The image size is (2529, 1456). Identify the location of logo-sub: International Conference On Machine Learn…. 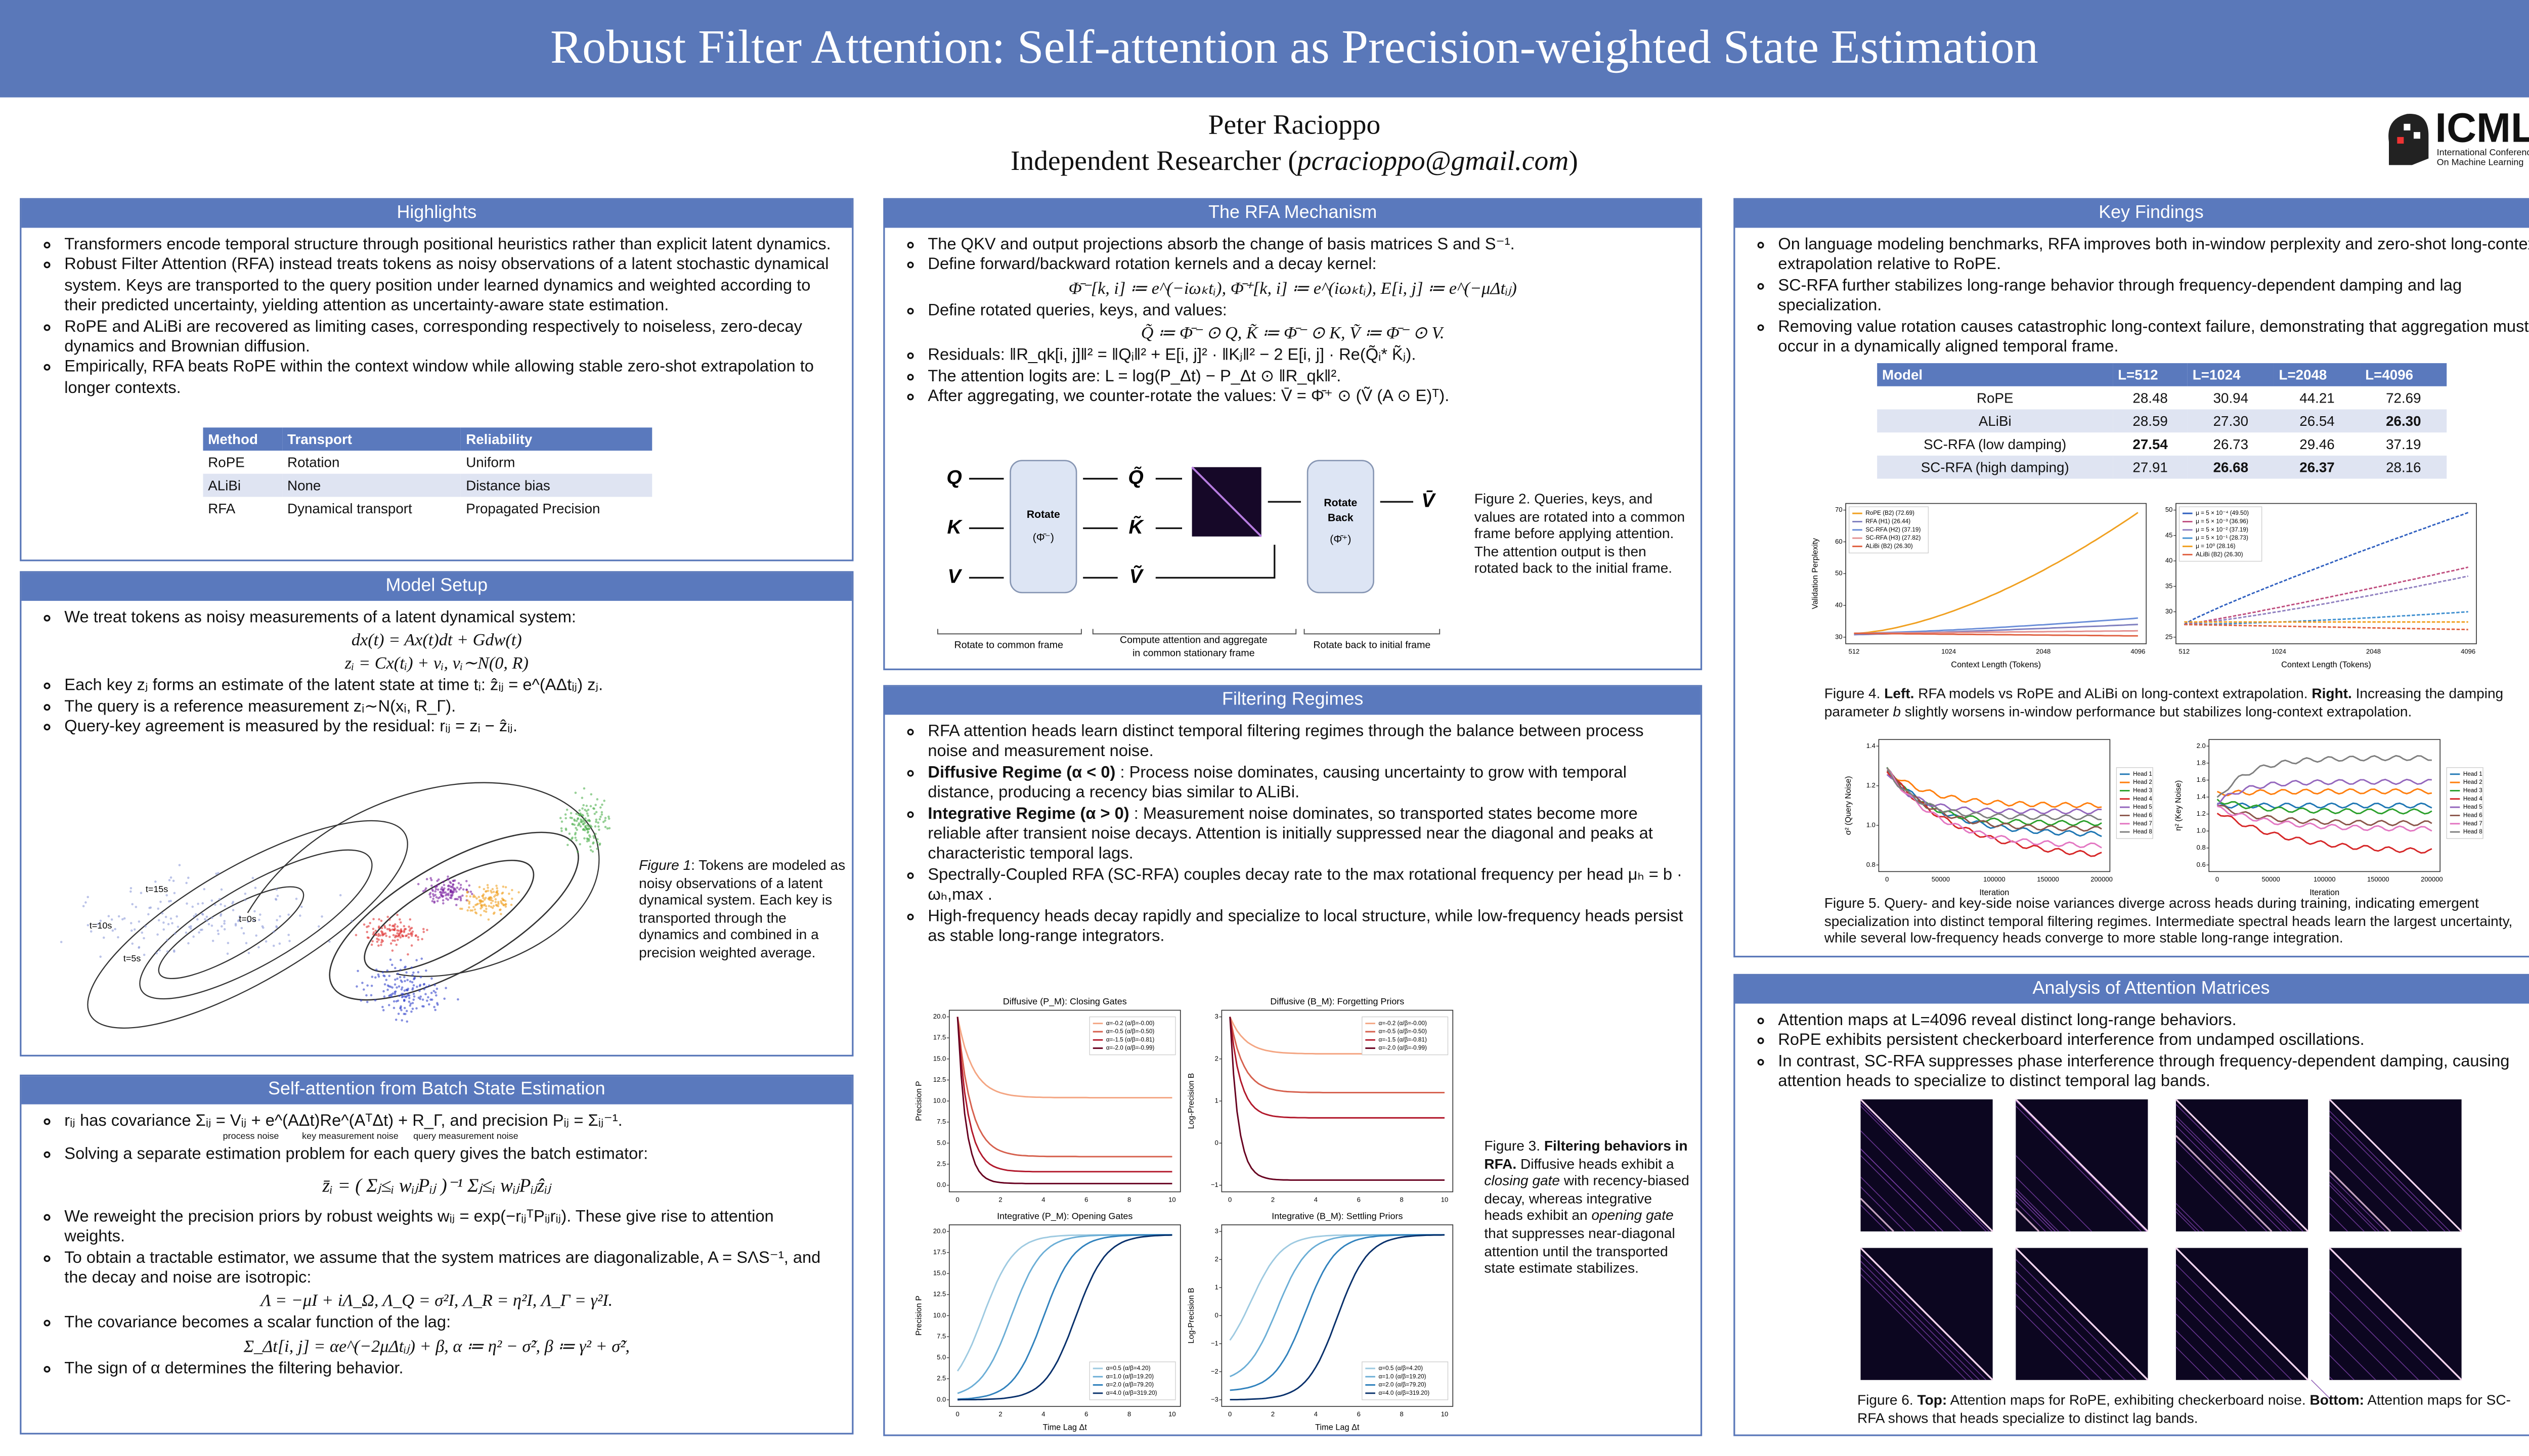
(2483, 159).